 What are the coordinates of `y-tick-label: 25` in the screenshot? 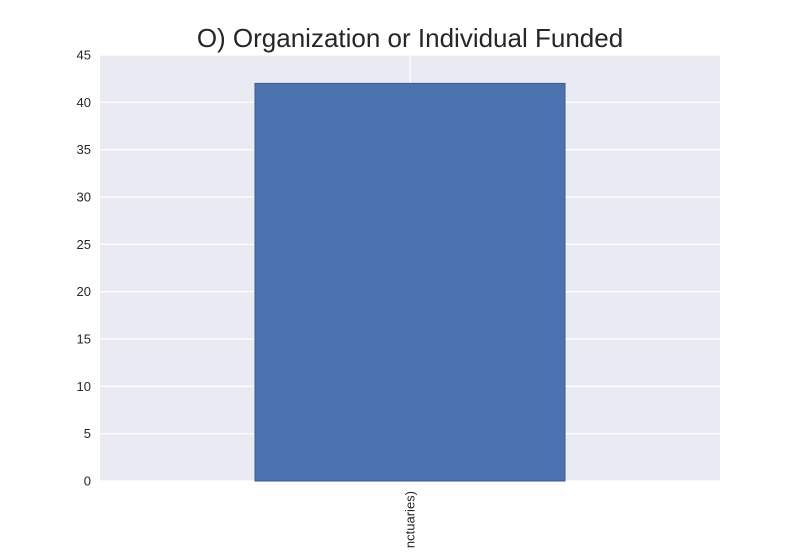 It's located at (84, 244).